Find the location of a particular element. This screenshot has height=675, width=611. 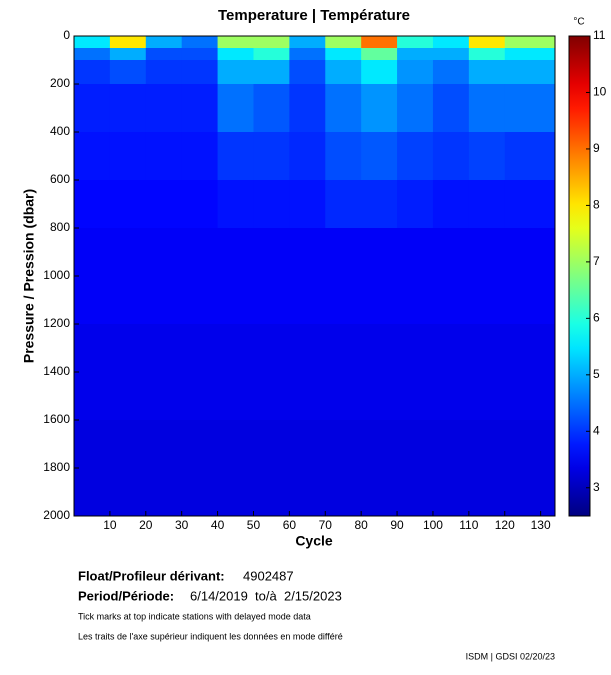

colorbar-tick-label: 10 is located at coordinates (600, 92).